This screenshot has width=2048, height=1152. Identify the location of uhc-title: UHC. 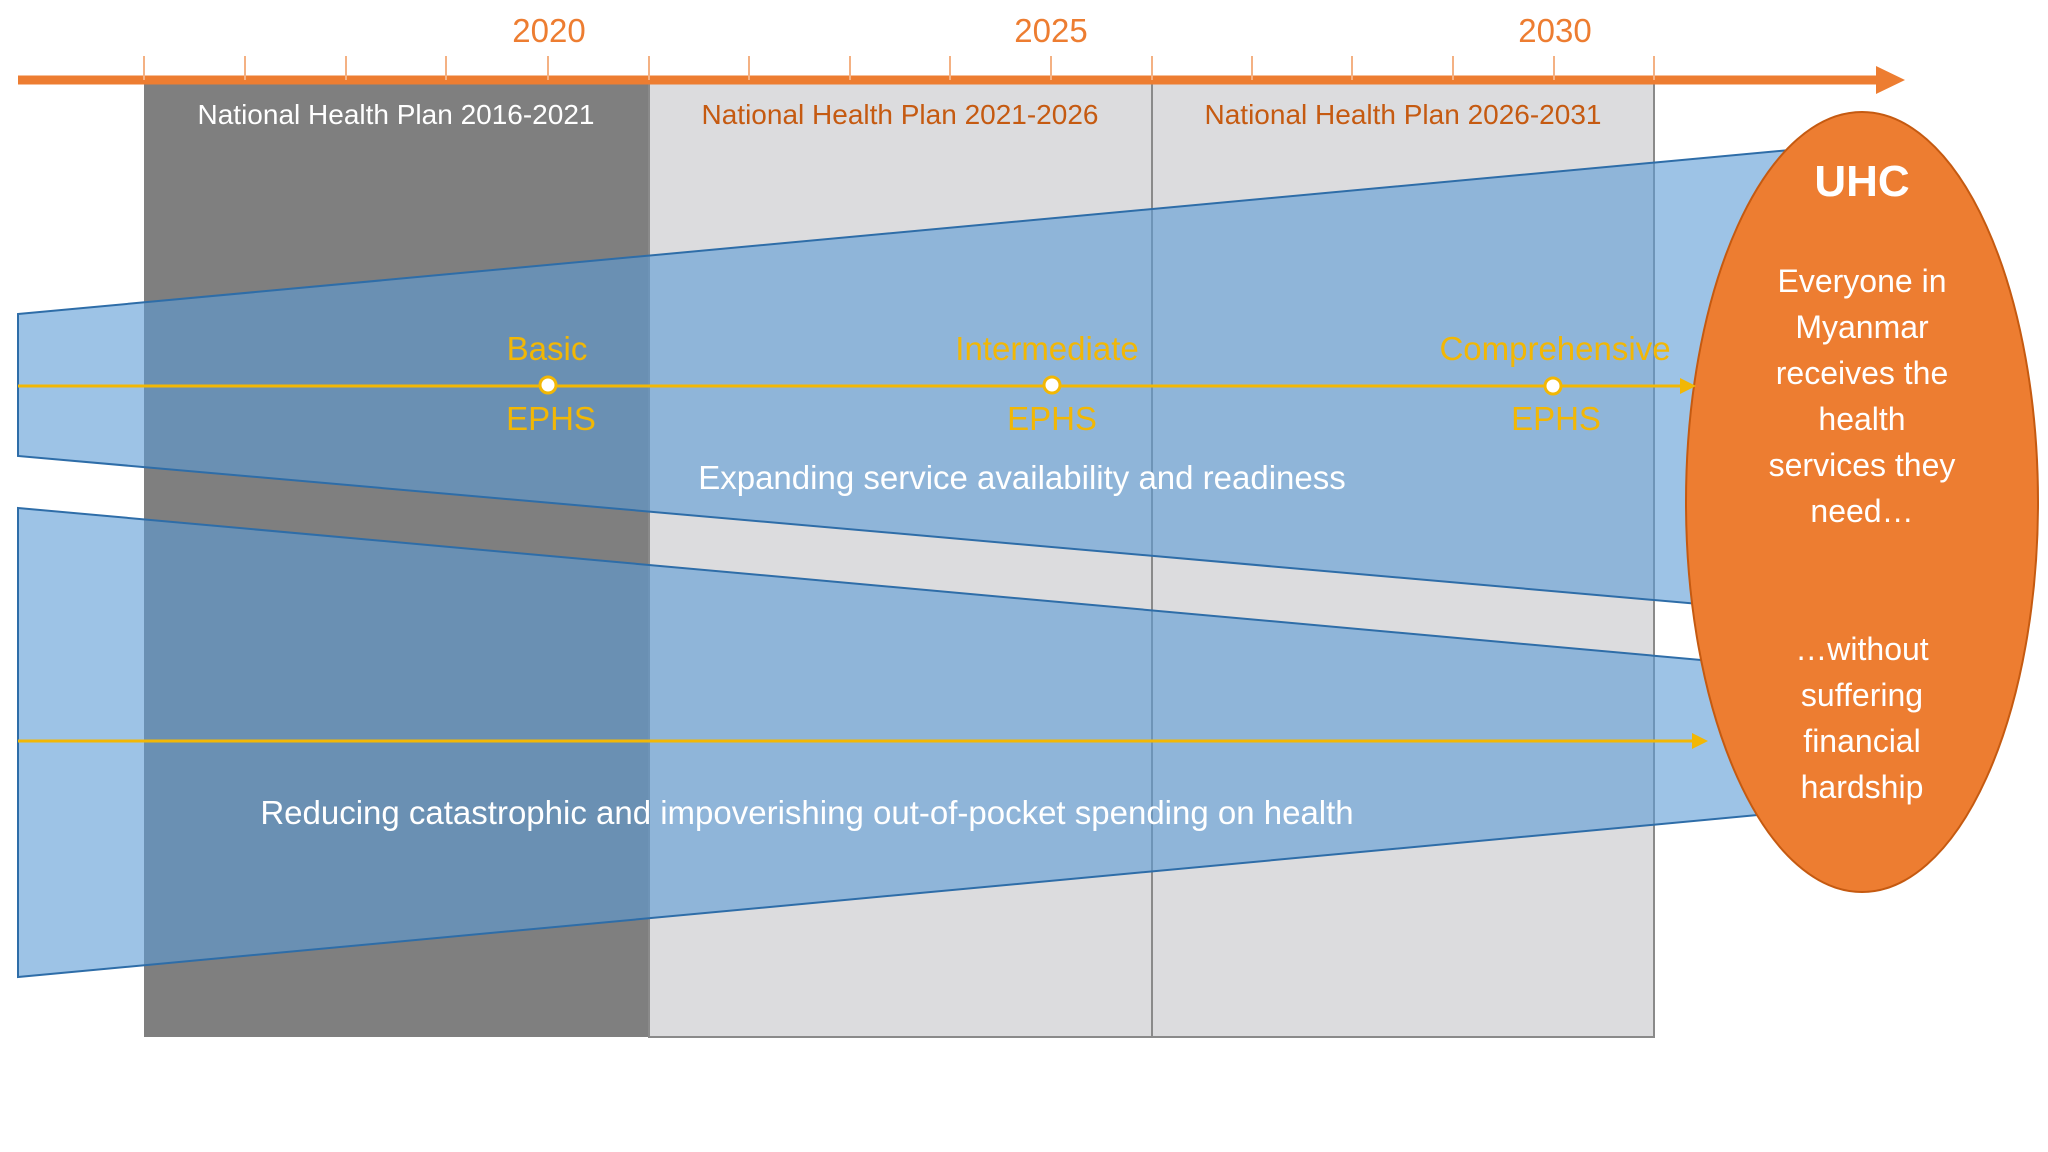
(1861, 181).